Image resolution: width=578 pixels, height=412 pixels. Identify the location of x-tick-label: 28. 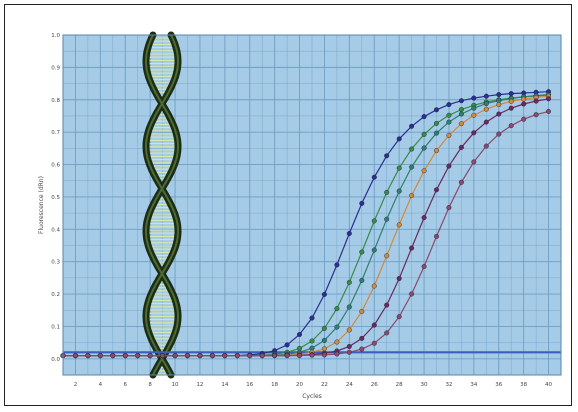
(399, 385).